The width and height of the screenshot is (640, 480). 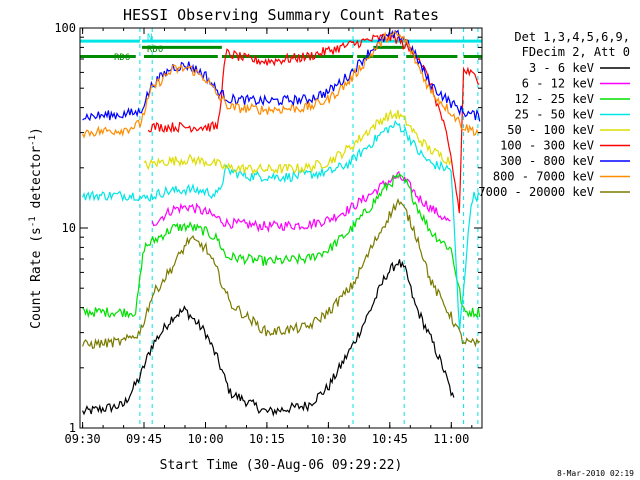 What do you see at coordinates (36, 278) in the screenshot?
I see `y-label-part-1: Count Rate (s` at bounding box center [36, 278].